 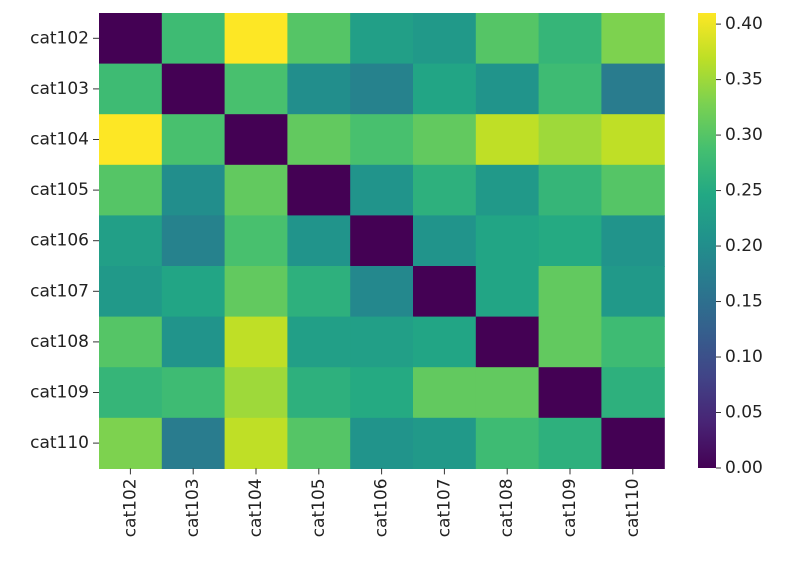 I want to click on colorbar: 0.00 0.05 0.10 0.15 0.20 0.25 0.30 0.35 0.40, so click(x=730, y=245).